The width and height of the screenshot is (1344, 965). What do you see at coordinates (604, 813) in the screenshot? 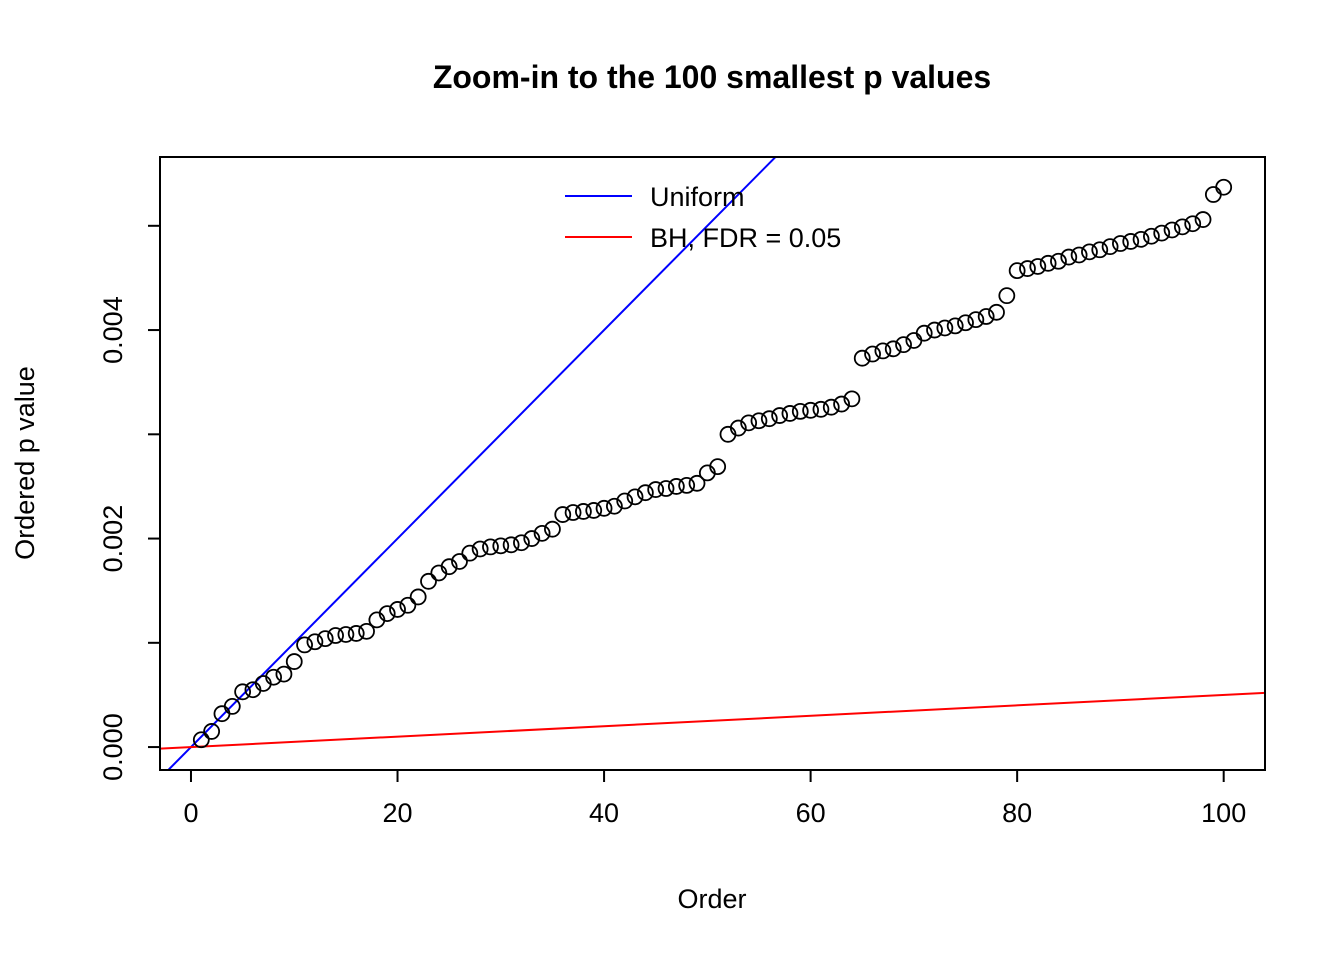
I see `x-axis-tick-label: 40` at bounding box center [604, 813].